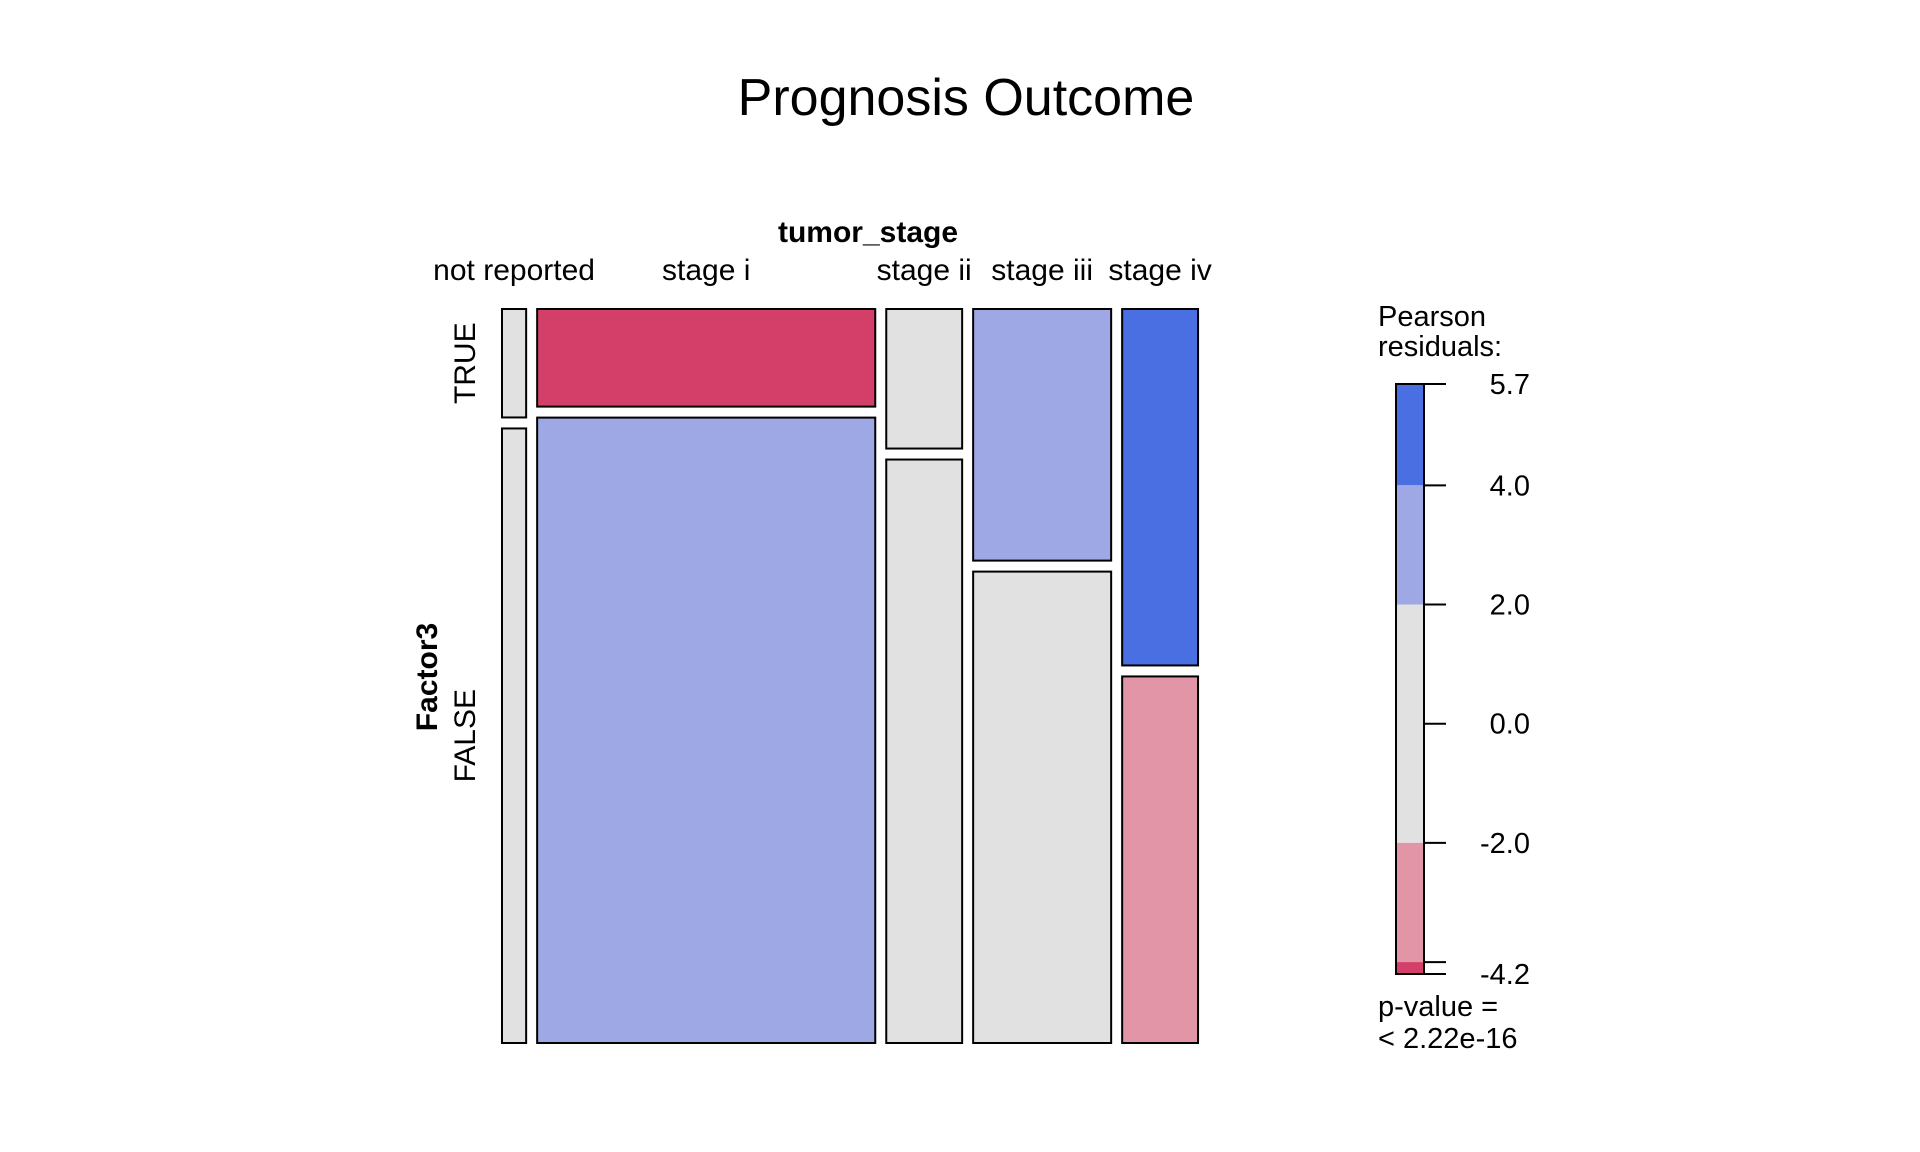 Image resolution: width=1920 pixels, height=1152 pixels. Describe the element at coordinates (1160, 487) in the screenshot. I see `tile-stage-iv-true` at that location.